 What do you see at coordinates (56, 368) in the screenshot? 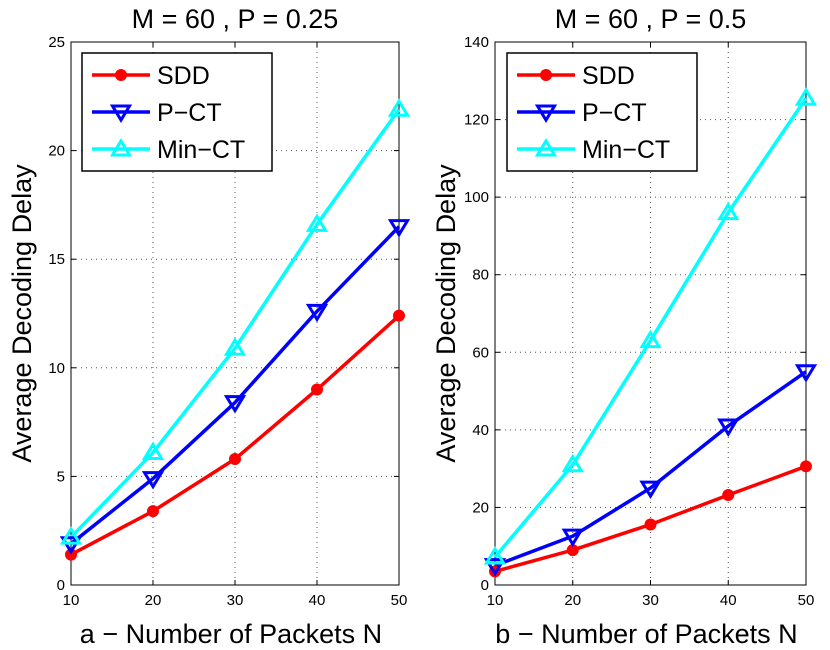
I see `y-tick-label: 10` at bounding box center [56, 368].